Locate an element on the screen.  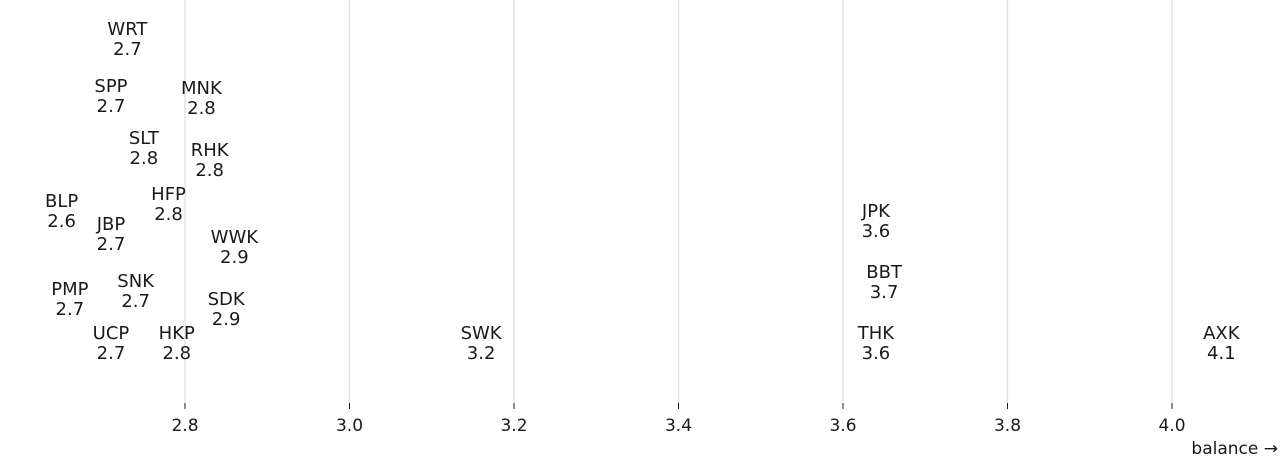
point-name-label: MNK is located at coordinates (202, 88).